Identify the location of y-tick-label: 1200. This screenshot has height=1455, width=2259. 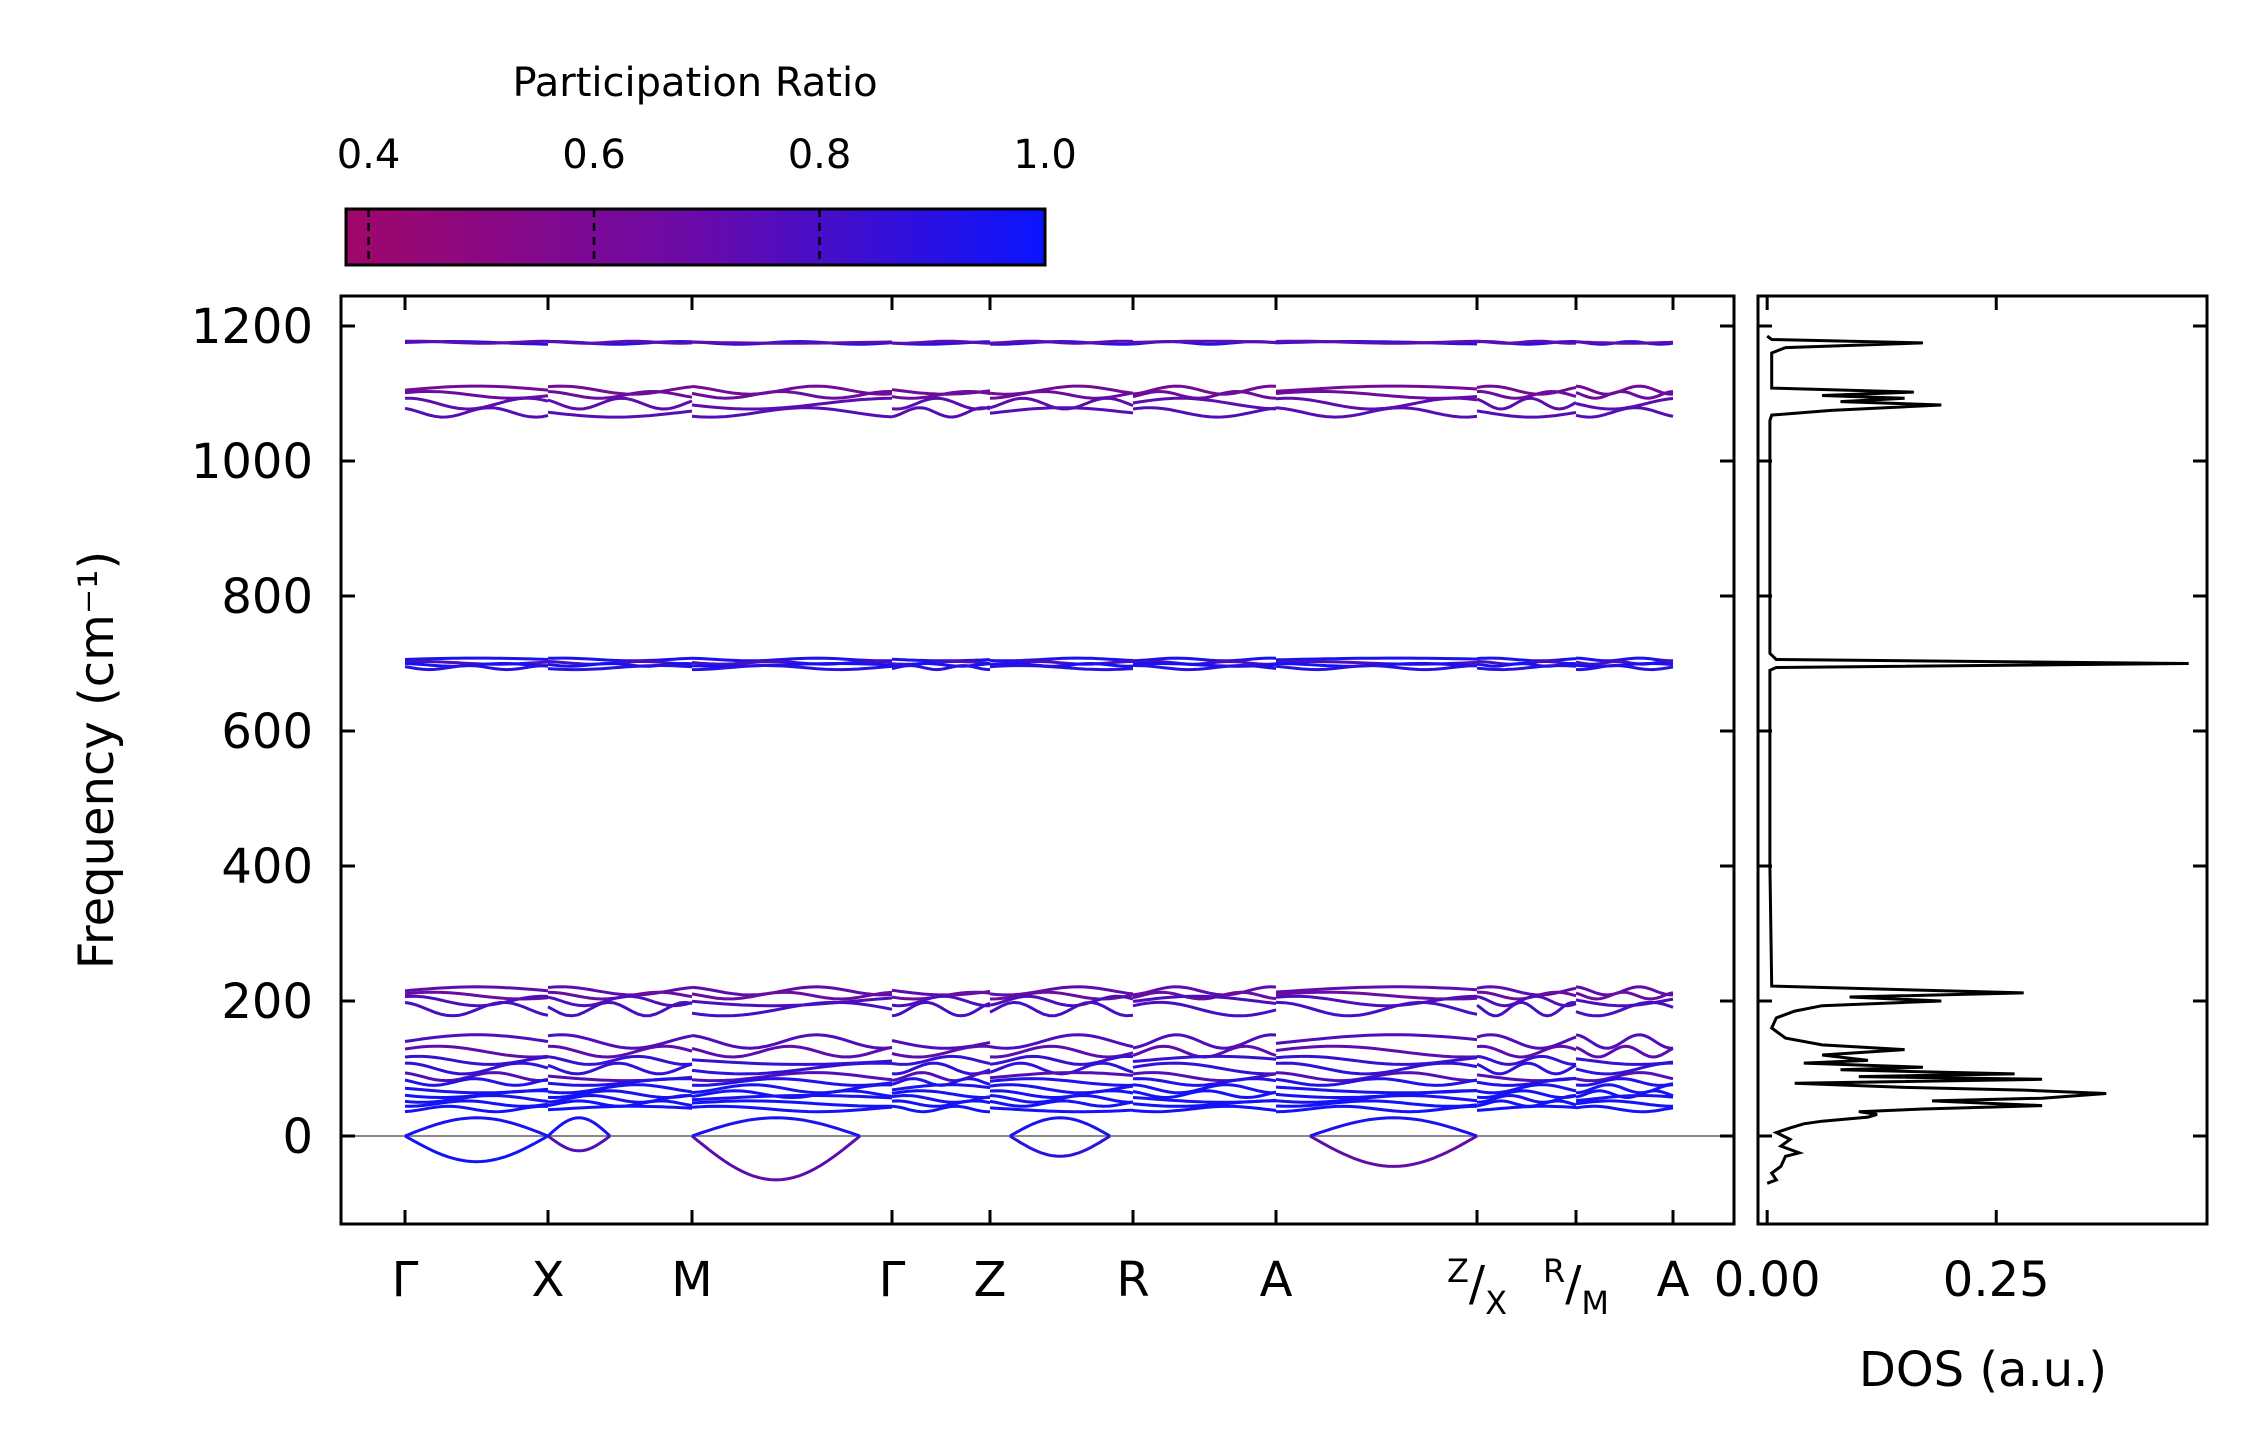
(252, 327).